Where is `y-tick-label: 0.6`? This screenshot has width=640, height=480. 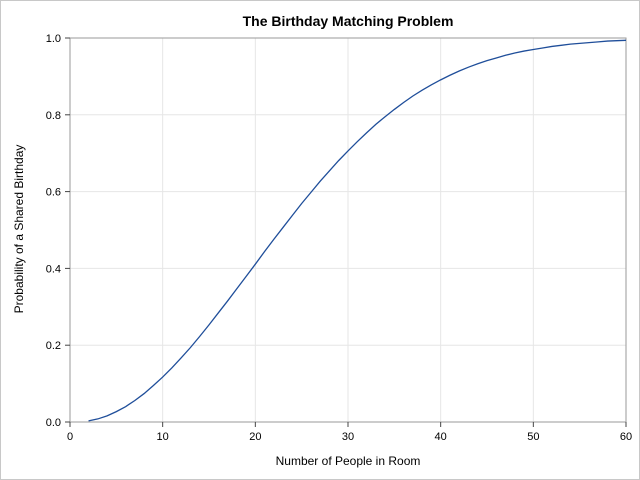
y-tick-label: 0.6 is located at coordinates (53, 193).